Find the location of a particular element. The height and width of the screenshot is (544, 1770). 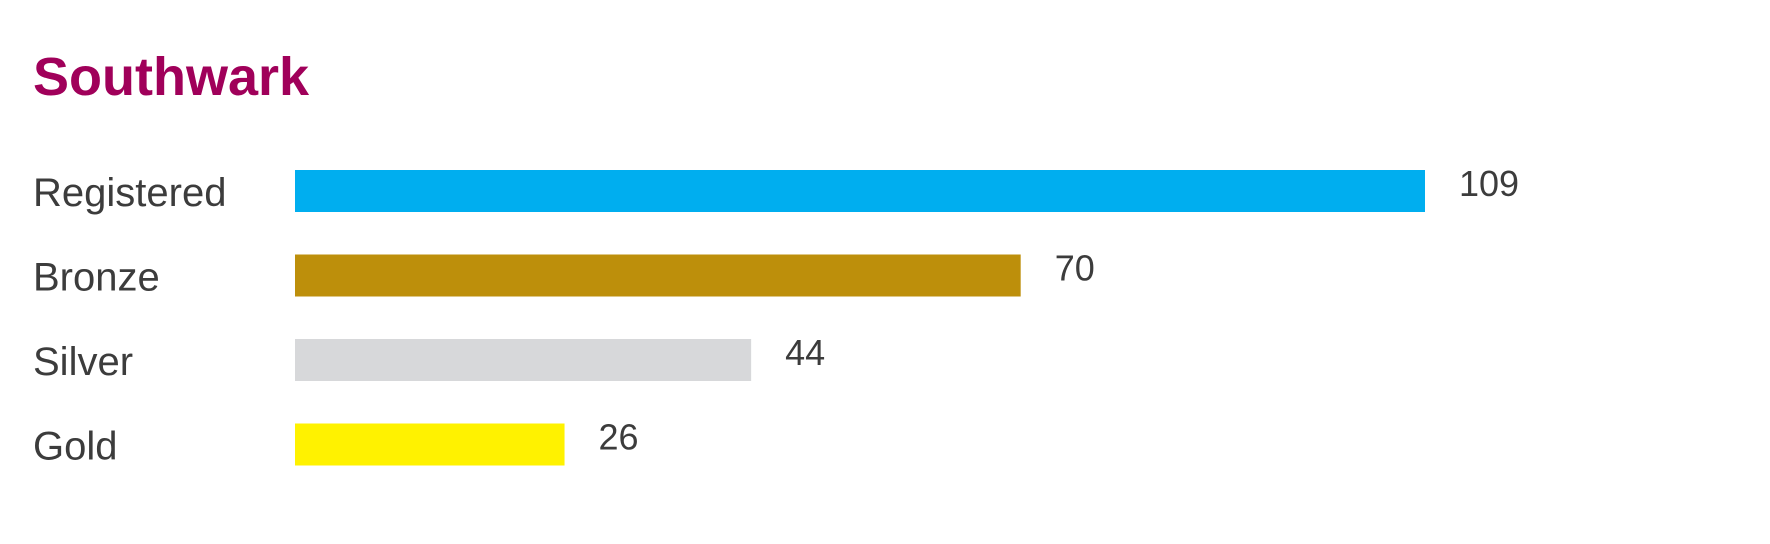

category-label: Bronze is located at coordinates (96, 278).